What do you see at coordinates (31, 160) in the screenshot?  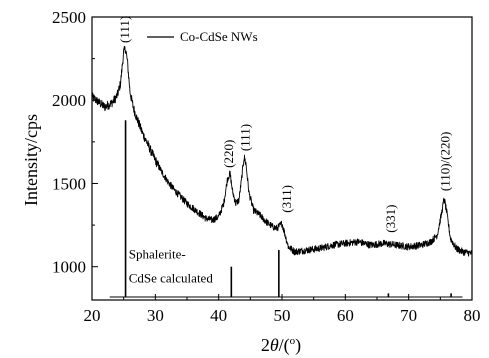 I see `y-axis-title: Intensity/cps` at bounding box center [31, 160].